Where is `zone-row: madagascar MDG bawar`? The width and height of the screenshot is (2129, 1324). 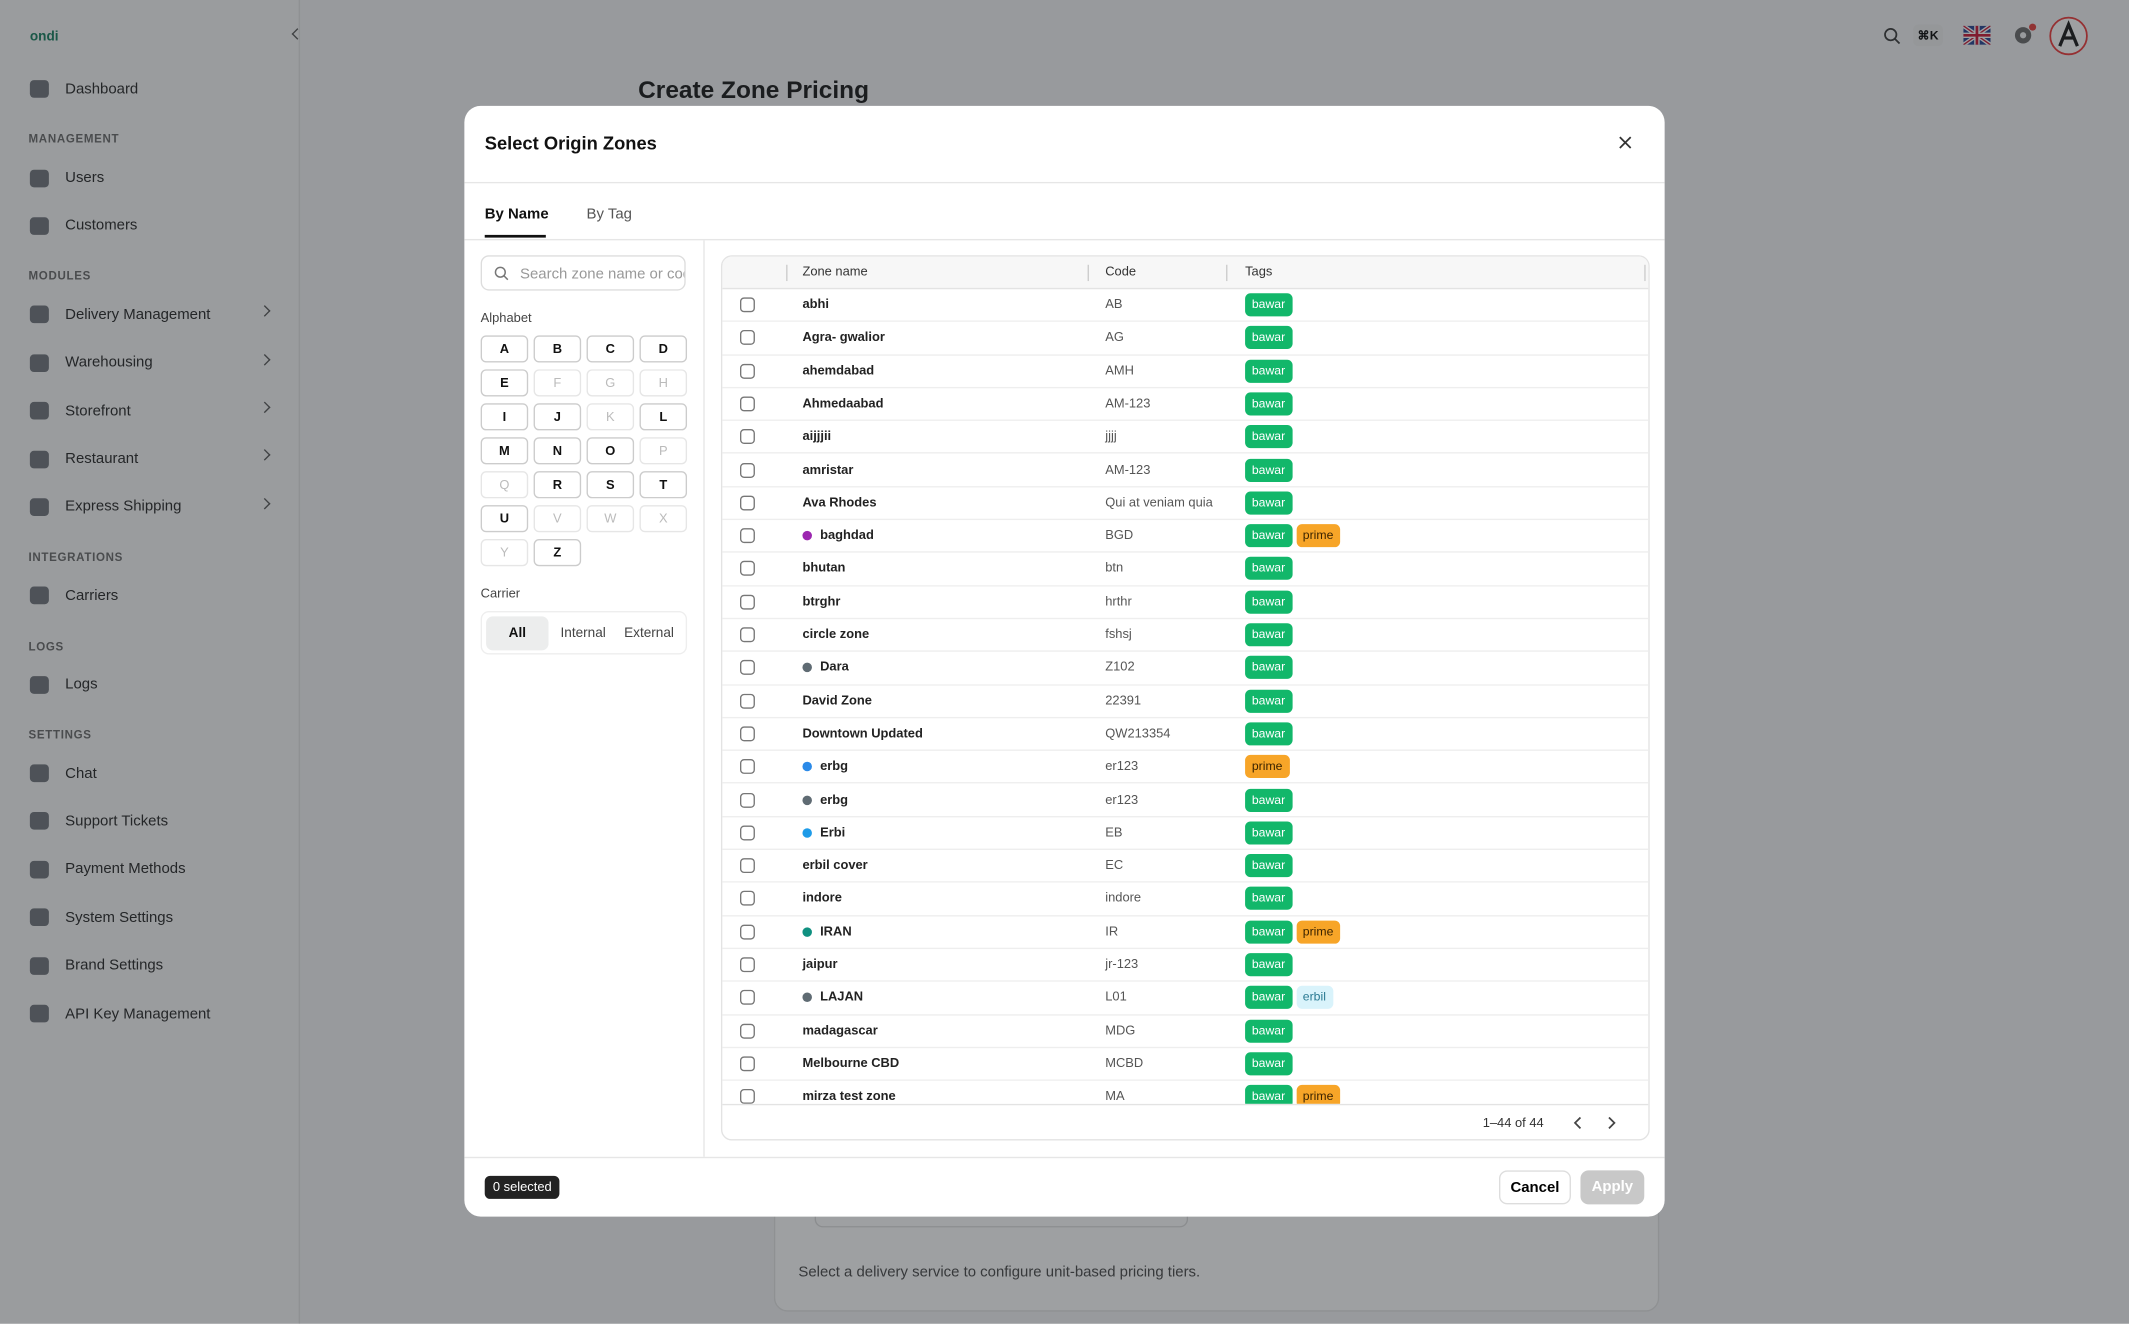 zone-row: madagascar MDG bawar is located at coordinates (1185, 1032).